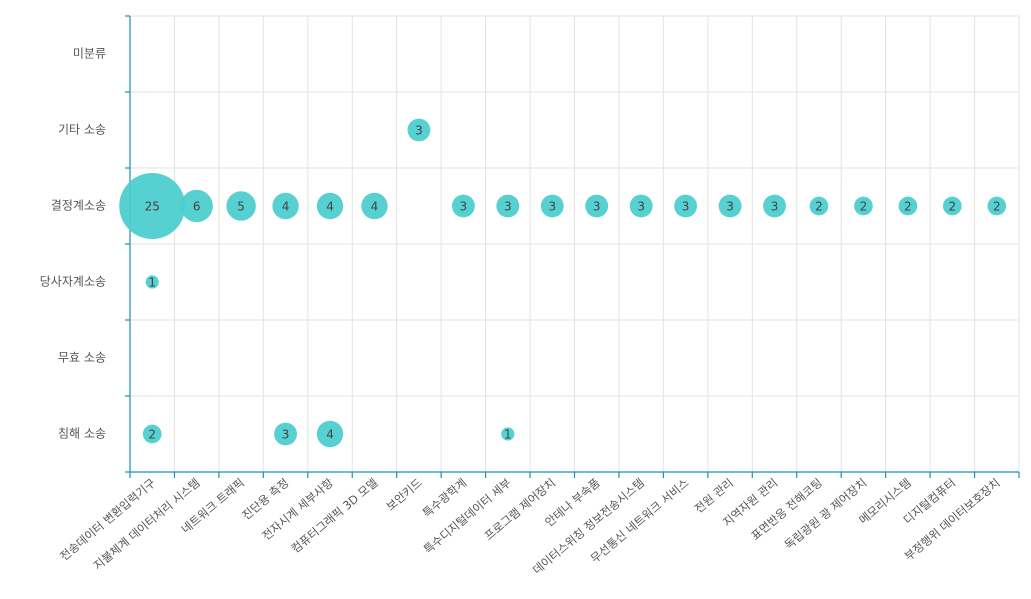 This screenshot has height=599, width=1031. What do you see at coordinates (403, 495) in the screenshot?
I see `x-tick-label: 보안키드` at bounding box center [403, 495].